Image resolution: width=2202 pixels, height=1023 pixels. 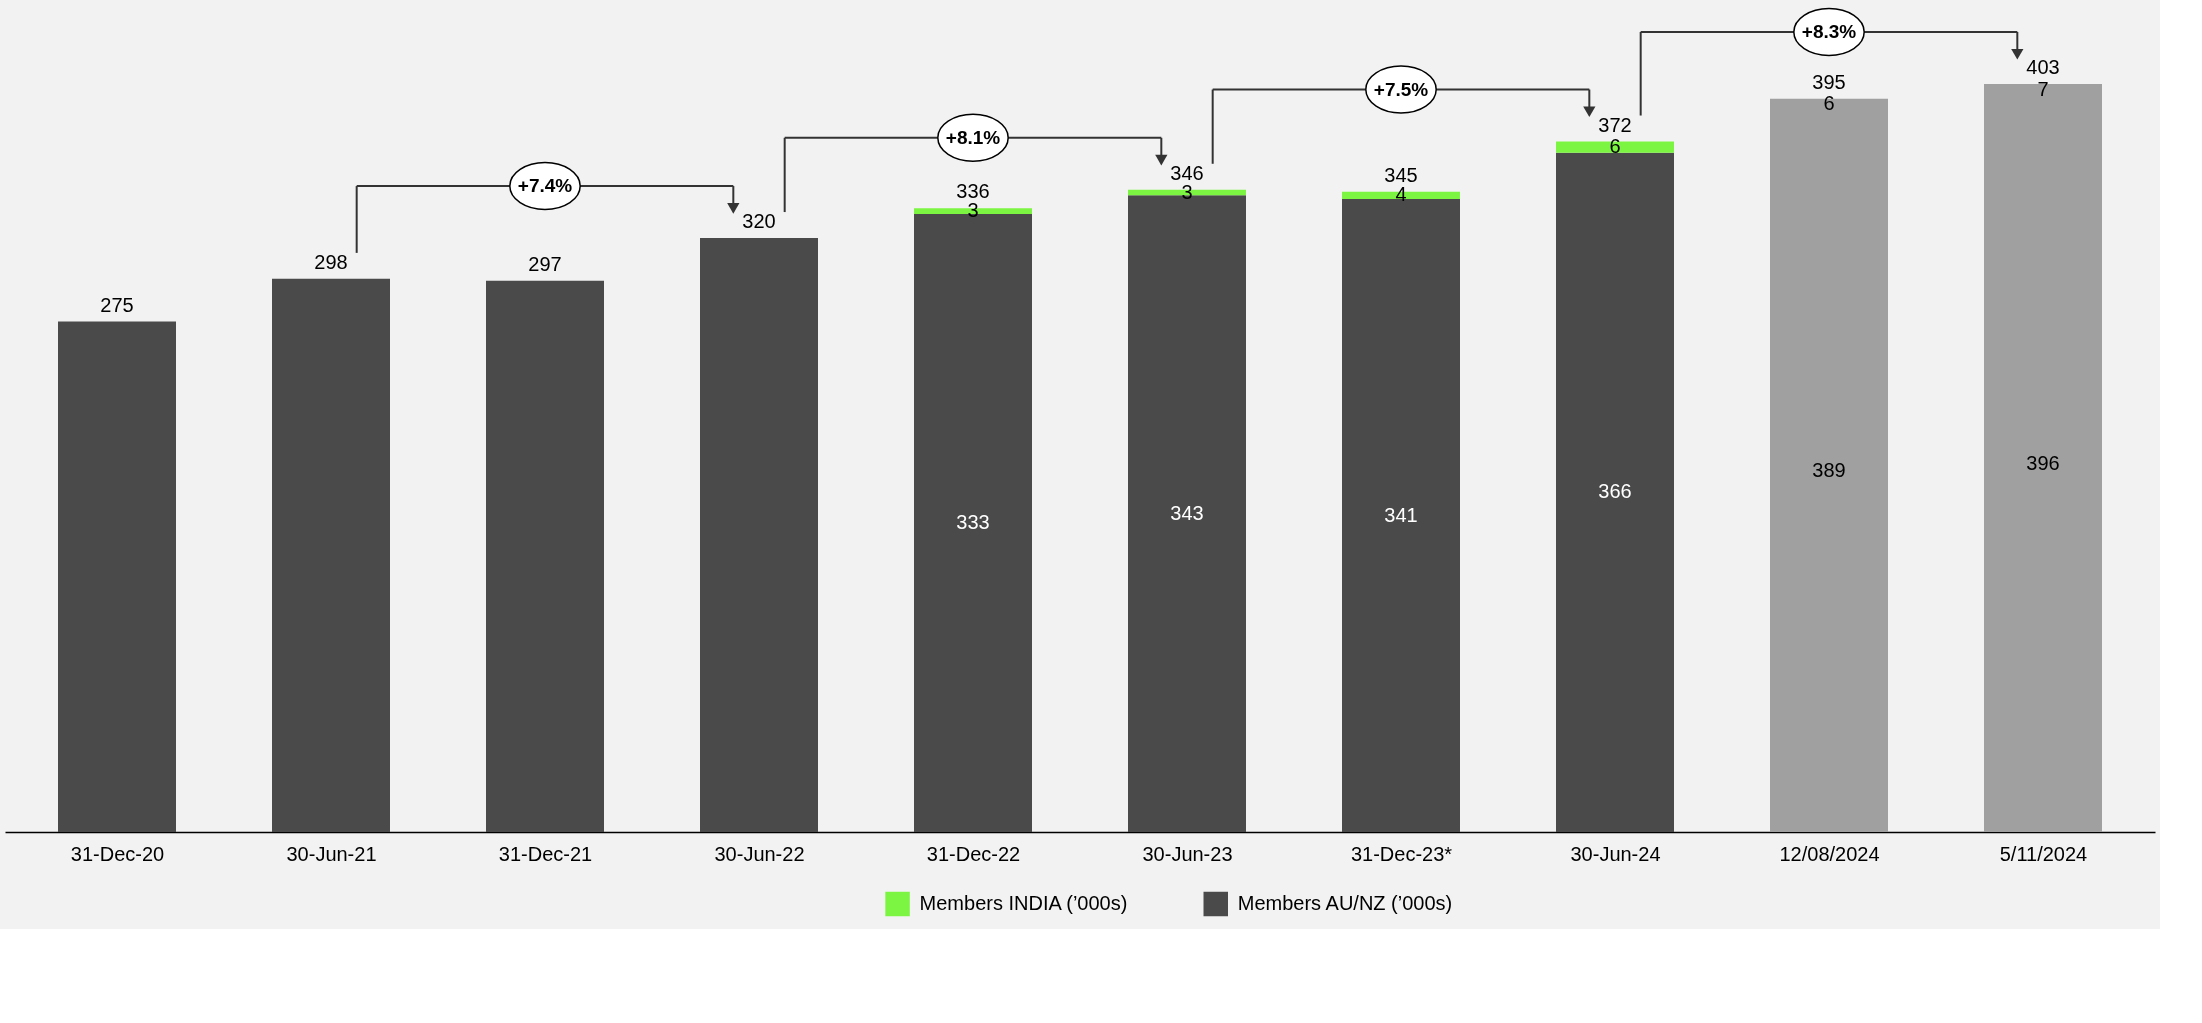 What do you see at coordinates (1615, 853) in the screenshot?
I see `x-tick-label: 30-Jun-24` at bounding box center [1615, 853].